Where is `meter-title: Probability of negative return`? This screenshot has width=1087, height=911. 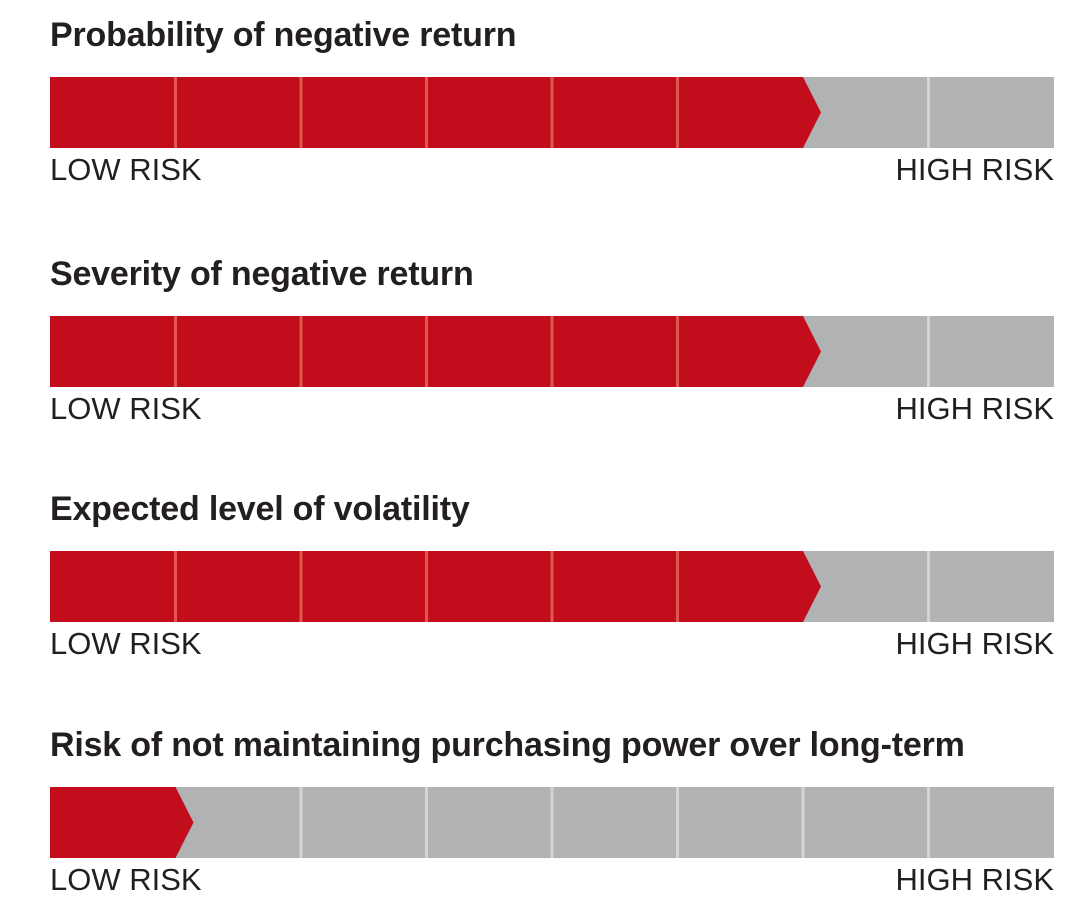 meter-title: Probability of negative return is located at coordinates (283, 35).